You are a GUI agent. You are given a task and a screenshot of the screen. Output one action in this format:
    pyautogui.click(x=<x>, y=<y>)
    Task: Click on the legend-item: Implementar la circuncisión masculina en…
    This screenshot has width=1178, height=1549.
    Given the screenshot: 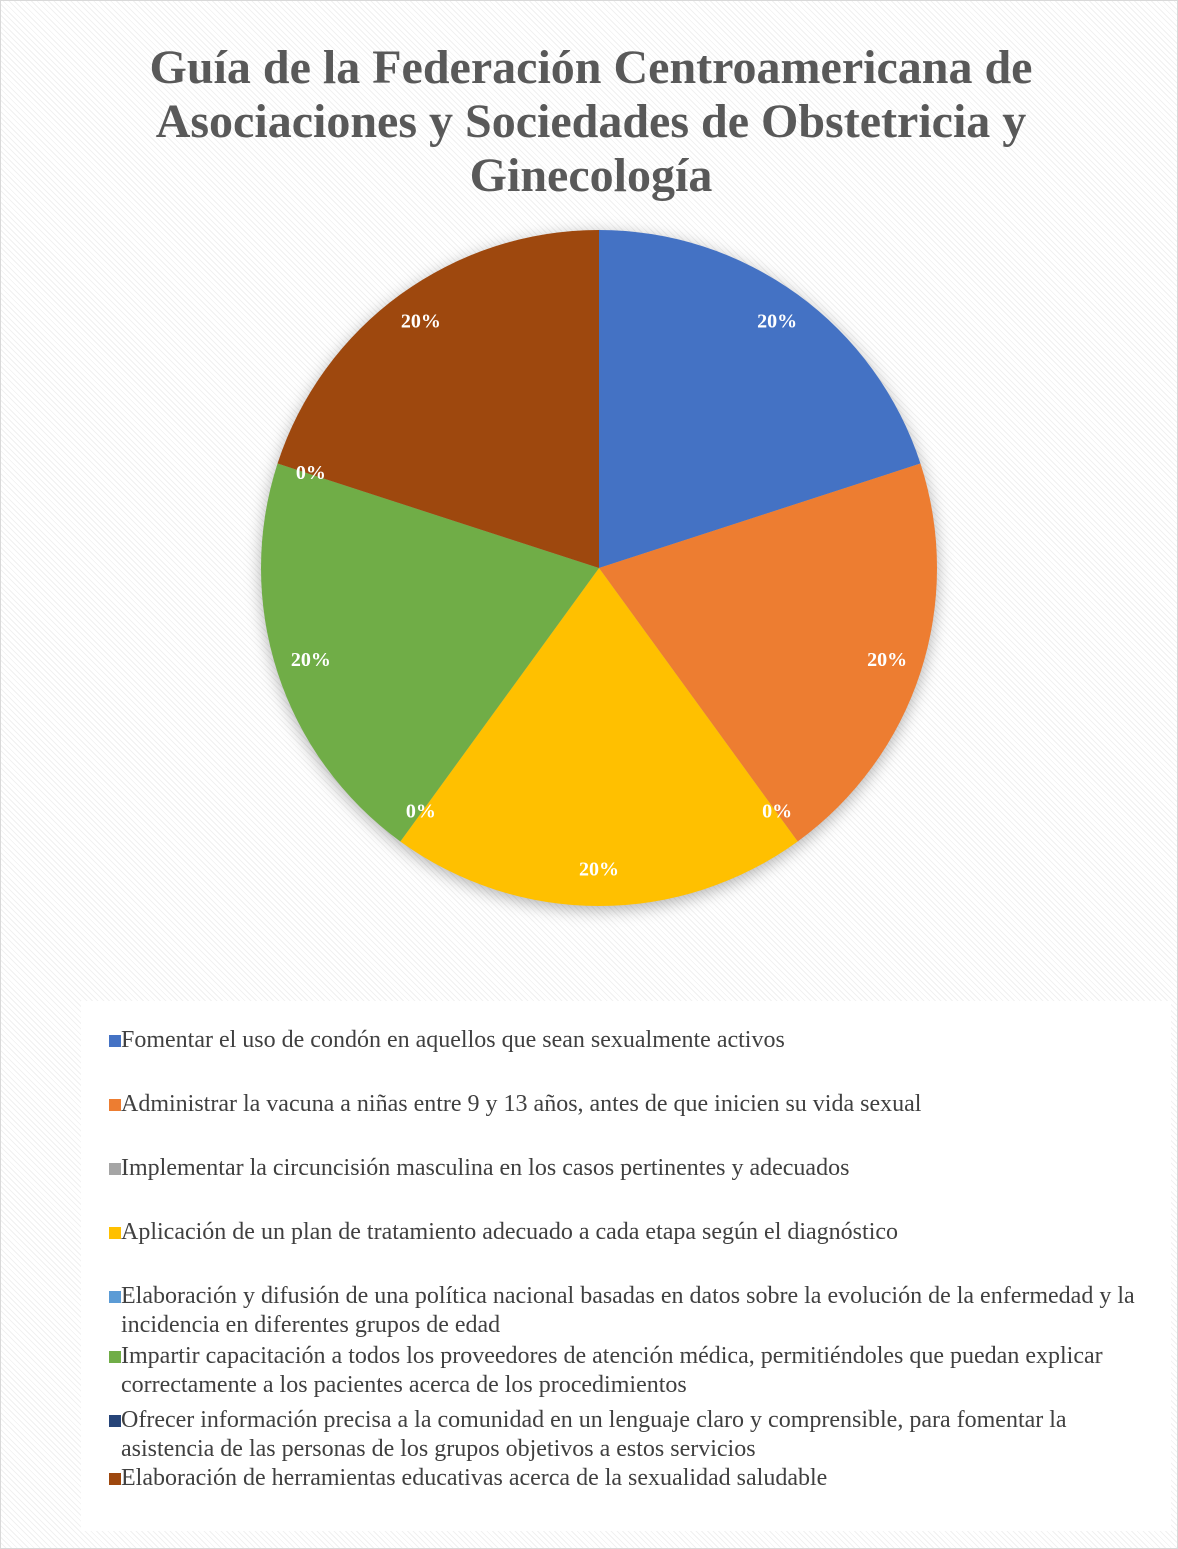 What is the action you would take?
    pyautogui.click(x=636, y=1168)
    